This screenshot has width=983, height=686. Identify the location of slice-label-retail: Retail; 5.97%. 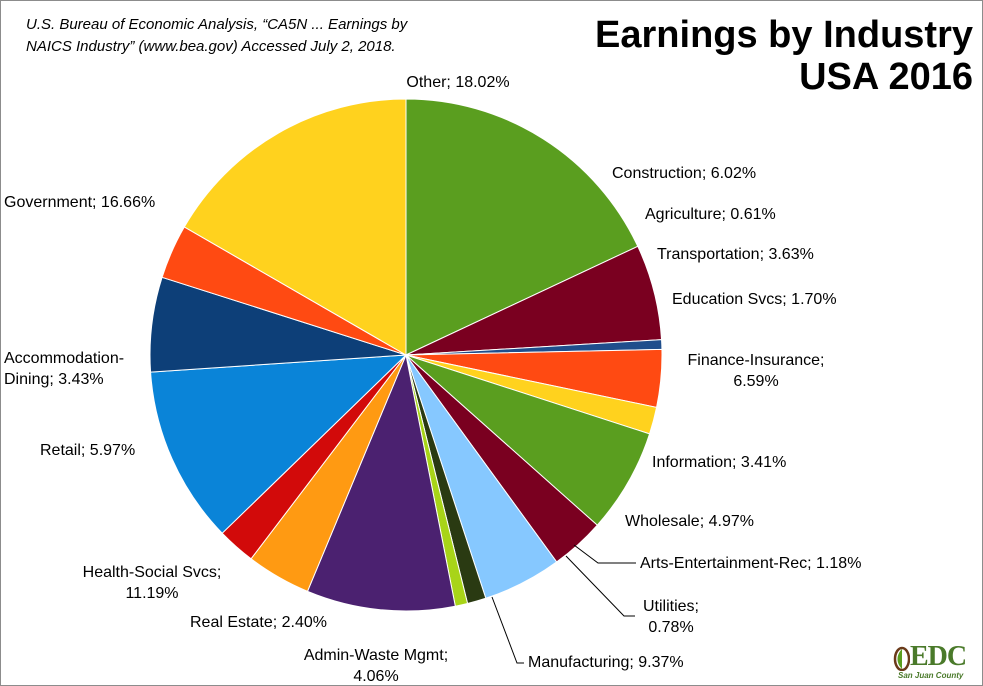
(87, 450).